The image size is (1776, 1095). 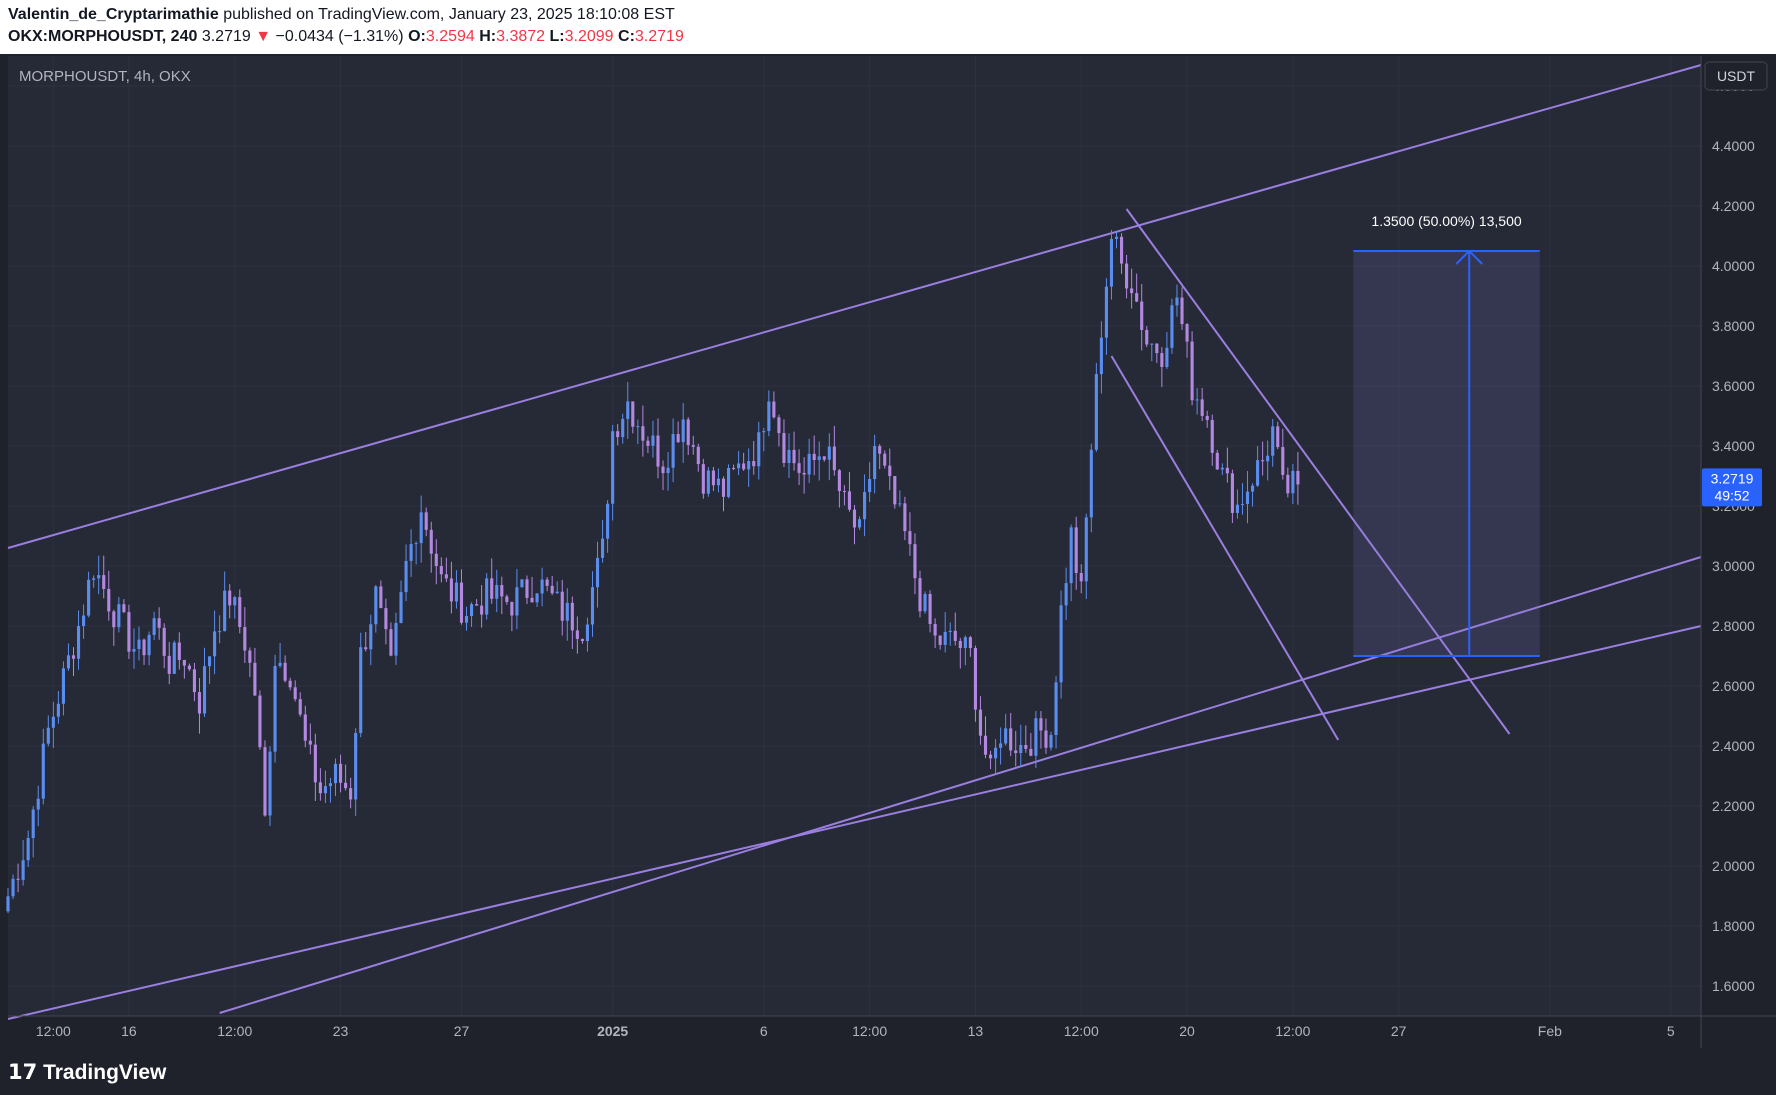 What do you see at coordinates (417, 36) in the screenshot?
I see `open-label: O:` at bounding box center [417, 36].